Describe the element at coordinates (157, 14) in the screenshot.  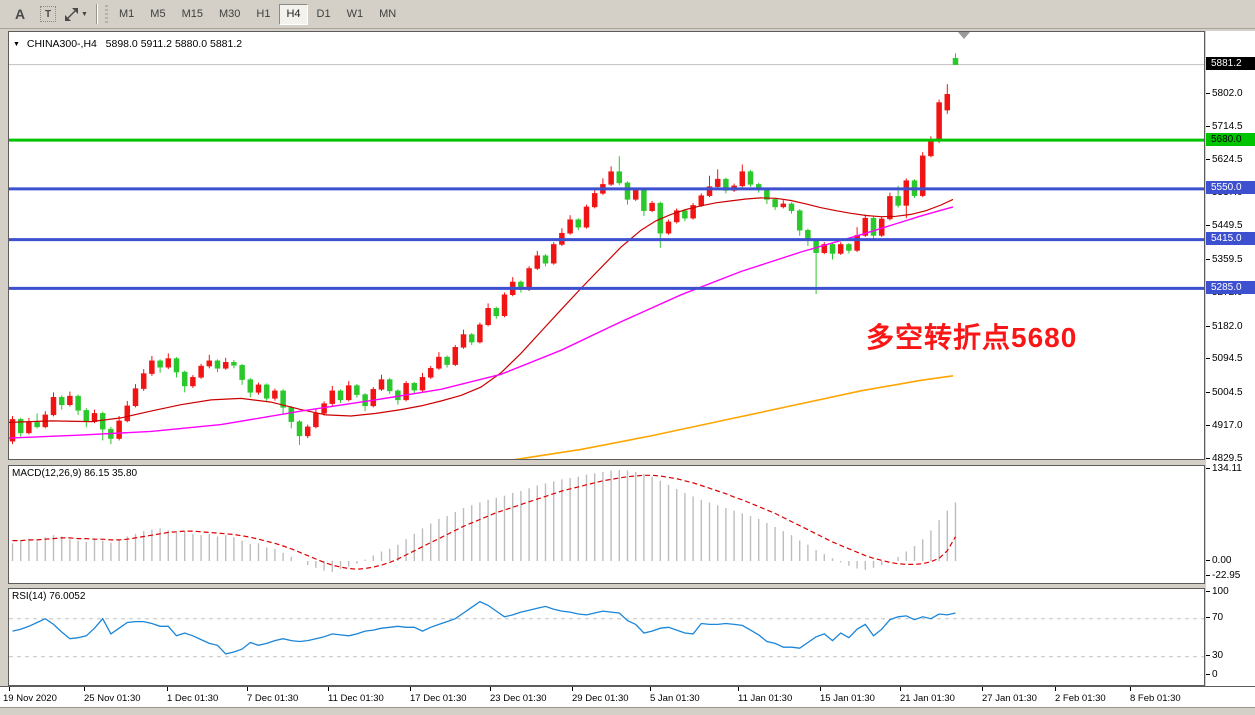
I see `tab-m5: M5` at that location.